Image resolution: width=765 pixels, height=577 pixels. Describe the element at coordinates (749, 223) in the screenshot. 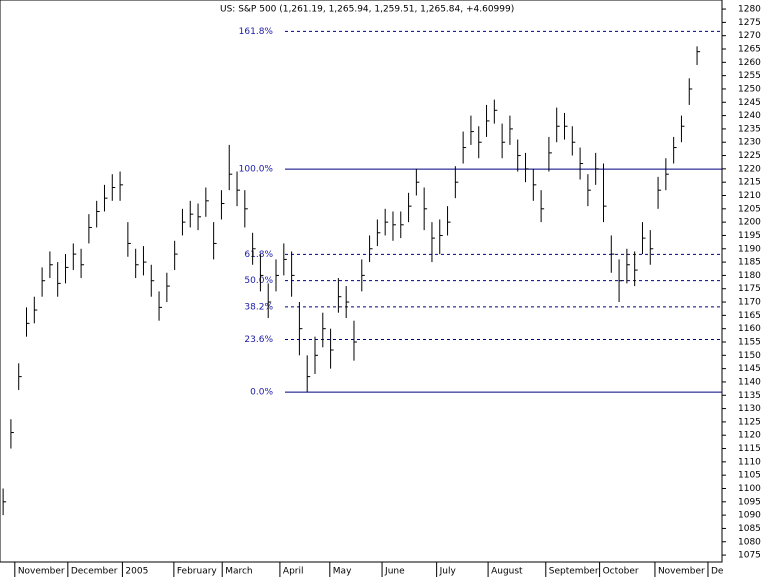

I see `y-tick-label: 1200` at that location.